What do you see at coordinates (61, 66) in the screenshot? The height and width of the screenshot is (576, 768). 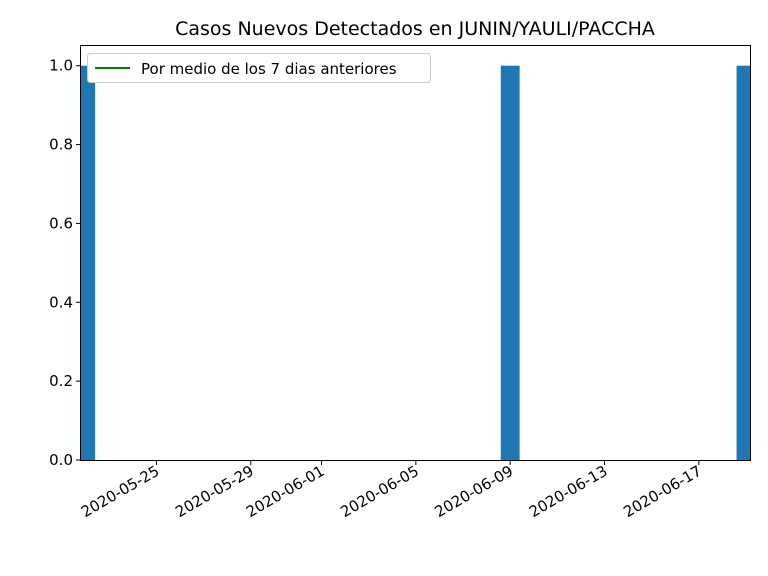 I see `y-tick-label-5: 1.0` at bounding box center [61, 66].